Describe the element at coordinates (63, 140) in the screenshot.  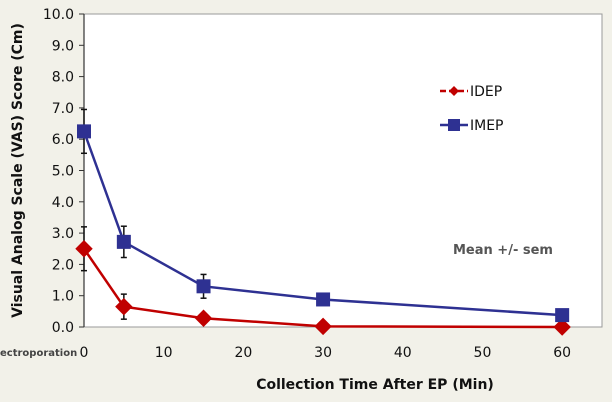
I see `y-tick-label: 6.0` at that location.